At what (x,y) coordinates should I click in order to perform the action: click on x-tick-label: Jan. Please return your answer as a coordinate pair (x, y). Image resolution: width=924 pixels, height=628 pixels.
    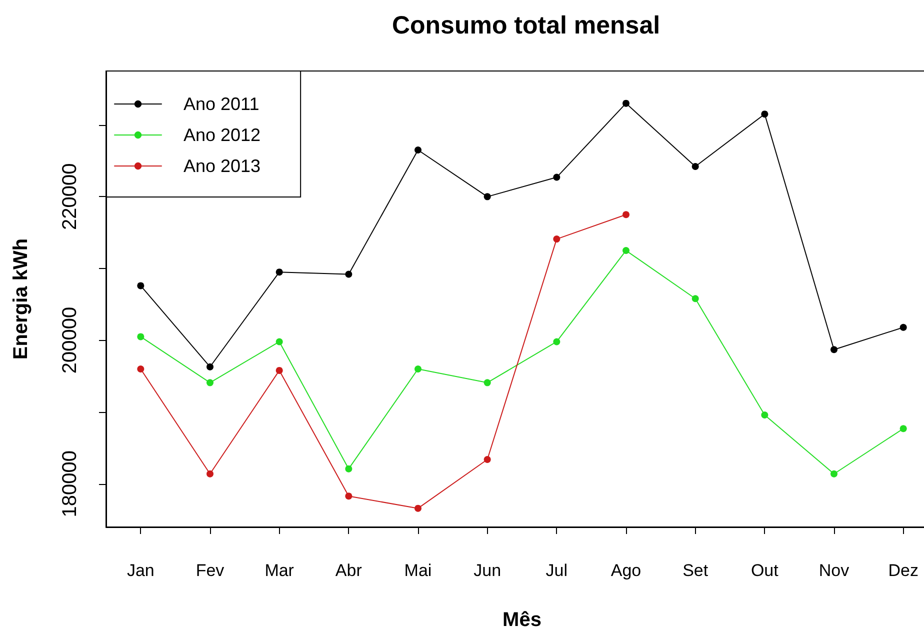
    Looking at the image, I should click on (140, 570).